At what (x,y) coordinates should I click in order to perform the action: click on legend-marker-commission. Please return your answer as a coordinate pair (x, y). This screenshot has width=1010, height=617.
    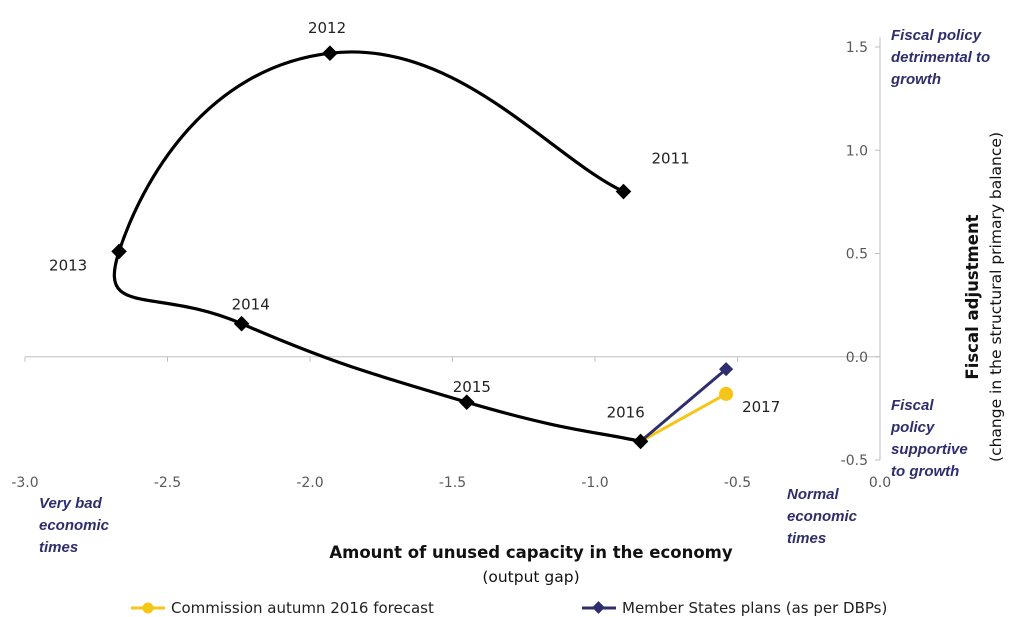
    Looking at the image, I should click on (148, 608).